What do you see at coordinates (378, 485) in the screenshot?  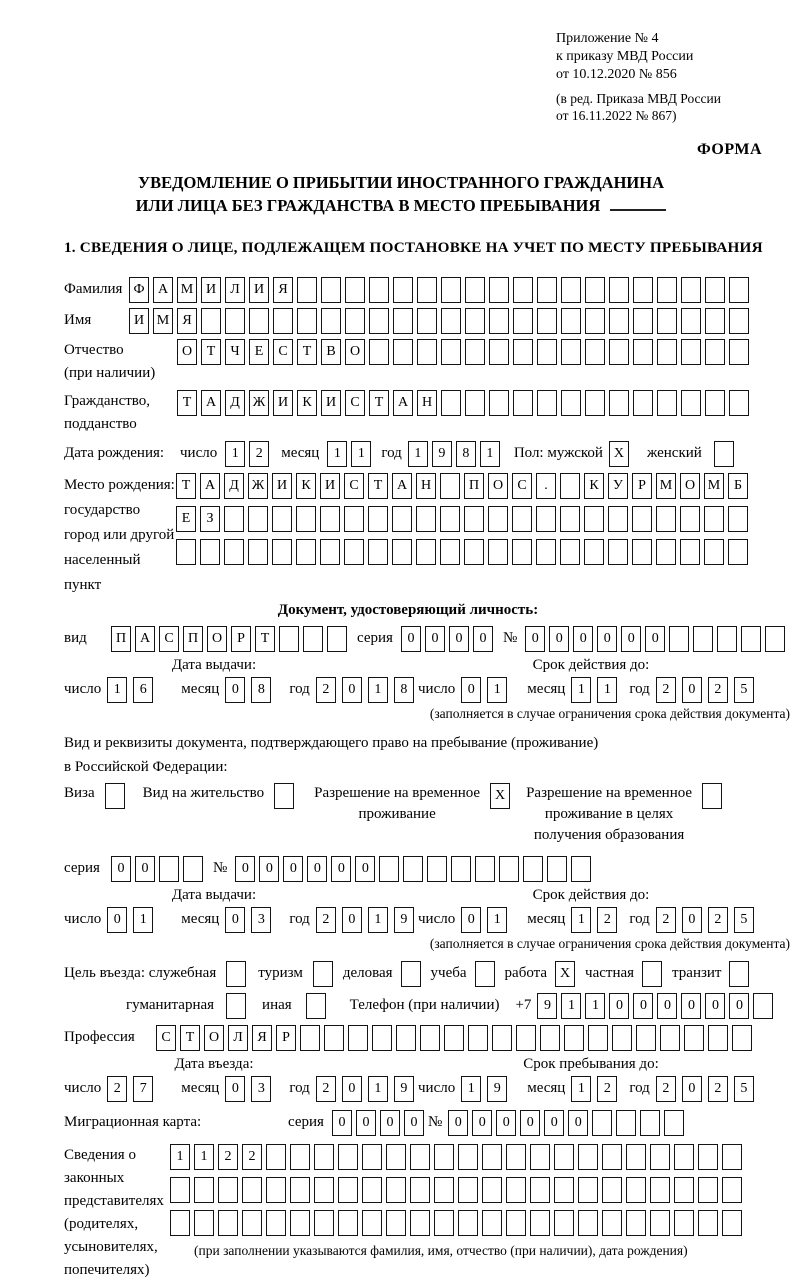 I see `char-cell: Т` at bounding box center [378, 485].